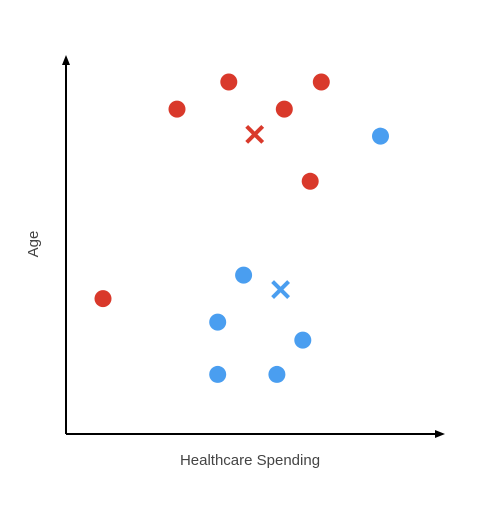  I want to click on blue-centroid-marker, so click(281, 290).